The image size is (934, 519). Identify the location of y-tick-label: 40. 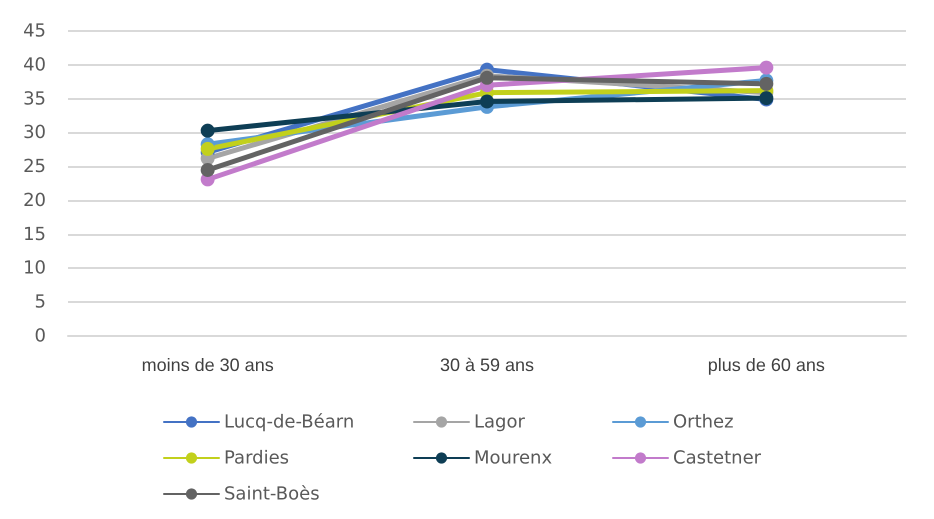
(34, 65).